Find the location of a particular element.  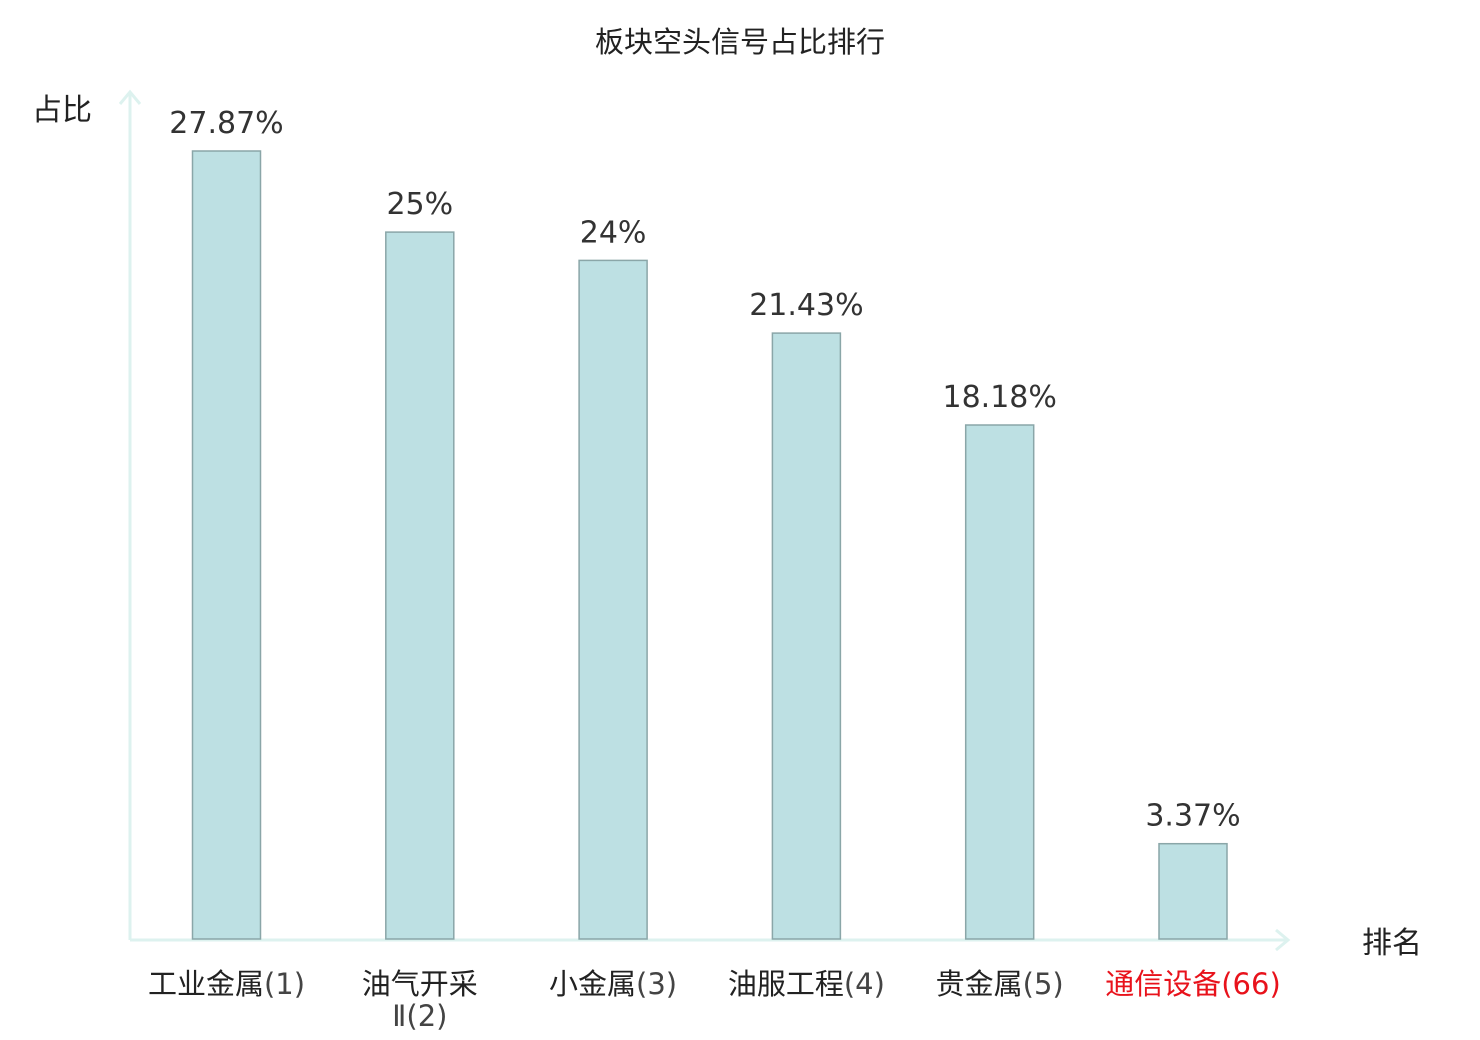

x-tick-label-name: 小金属 is located at coordinates (592, 984).